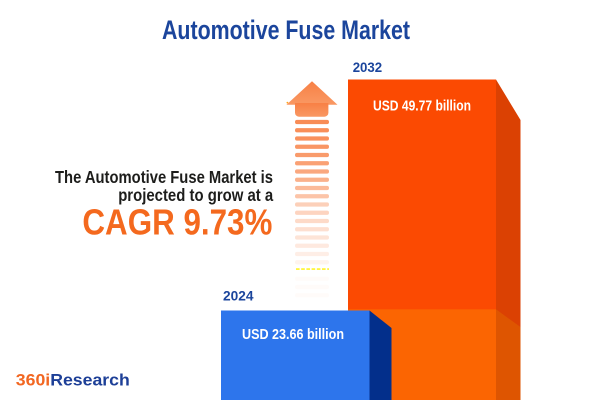  I want to click on svg-text: The Automotive Fuse Market is, so click(164, 177).